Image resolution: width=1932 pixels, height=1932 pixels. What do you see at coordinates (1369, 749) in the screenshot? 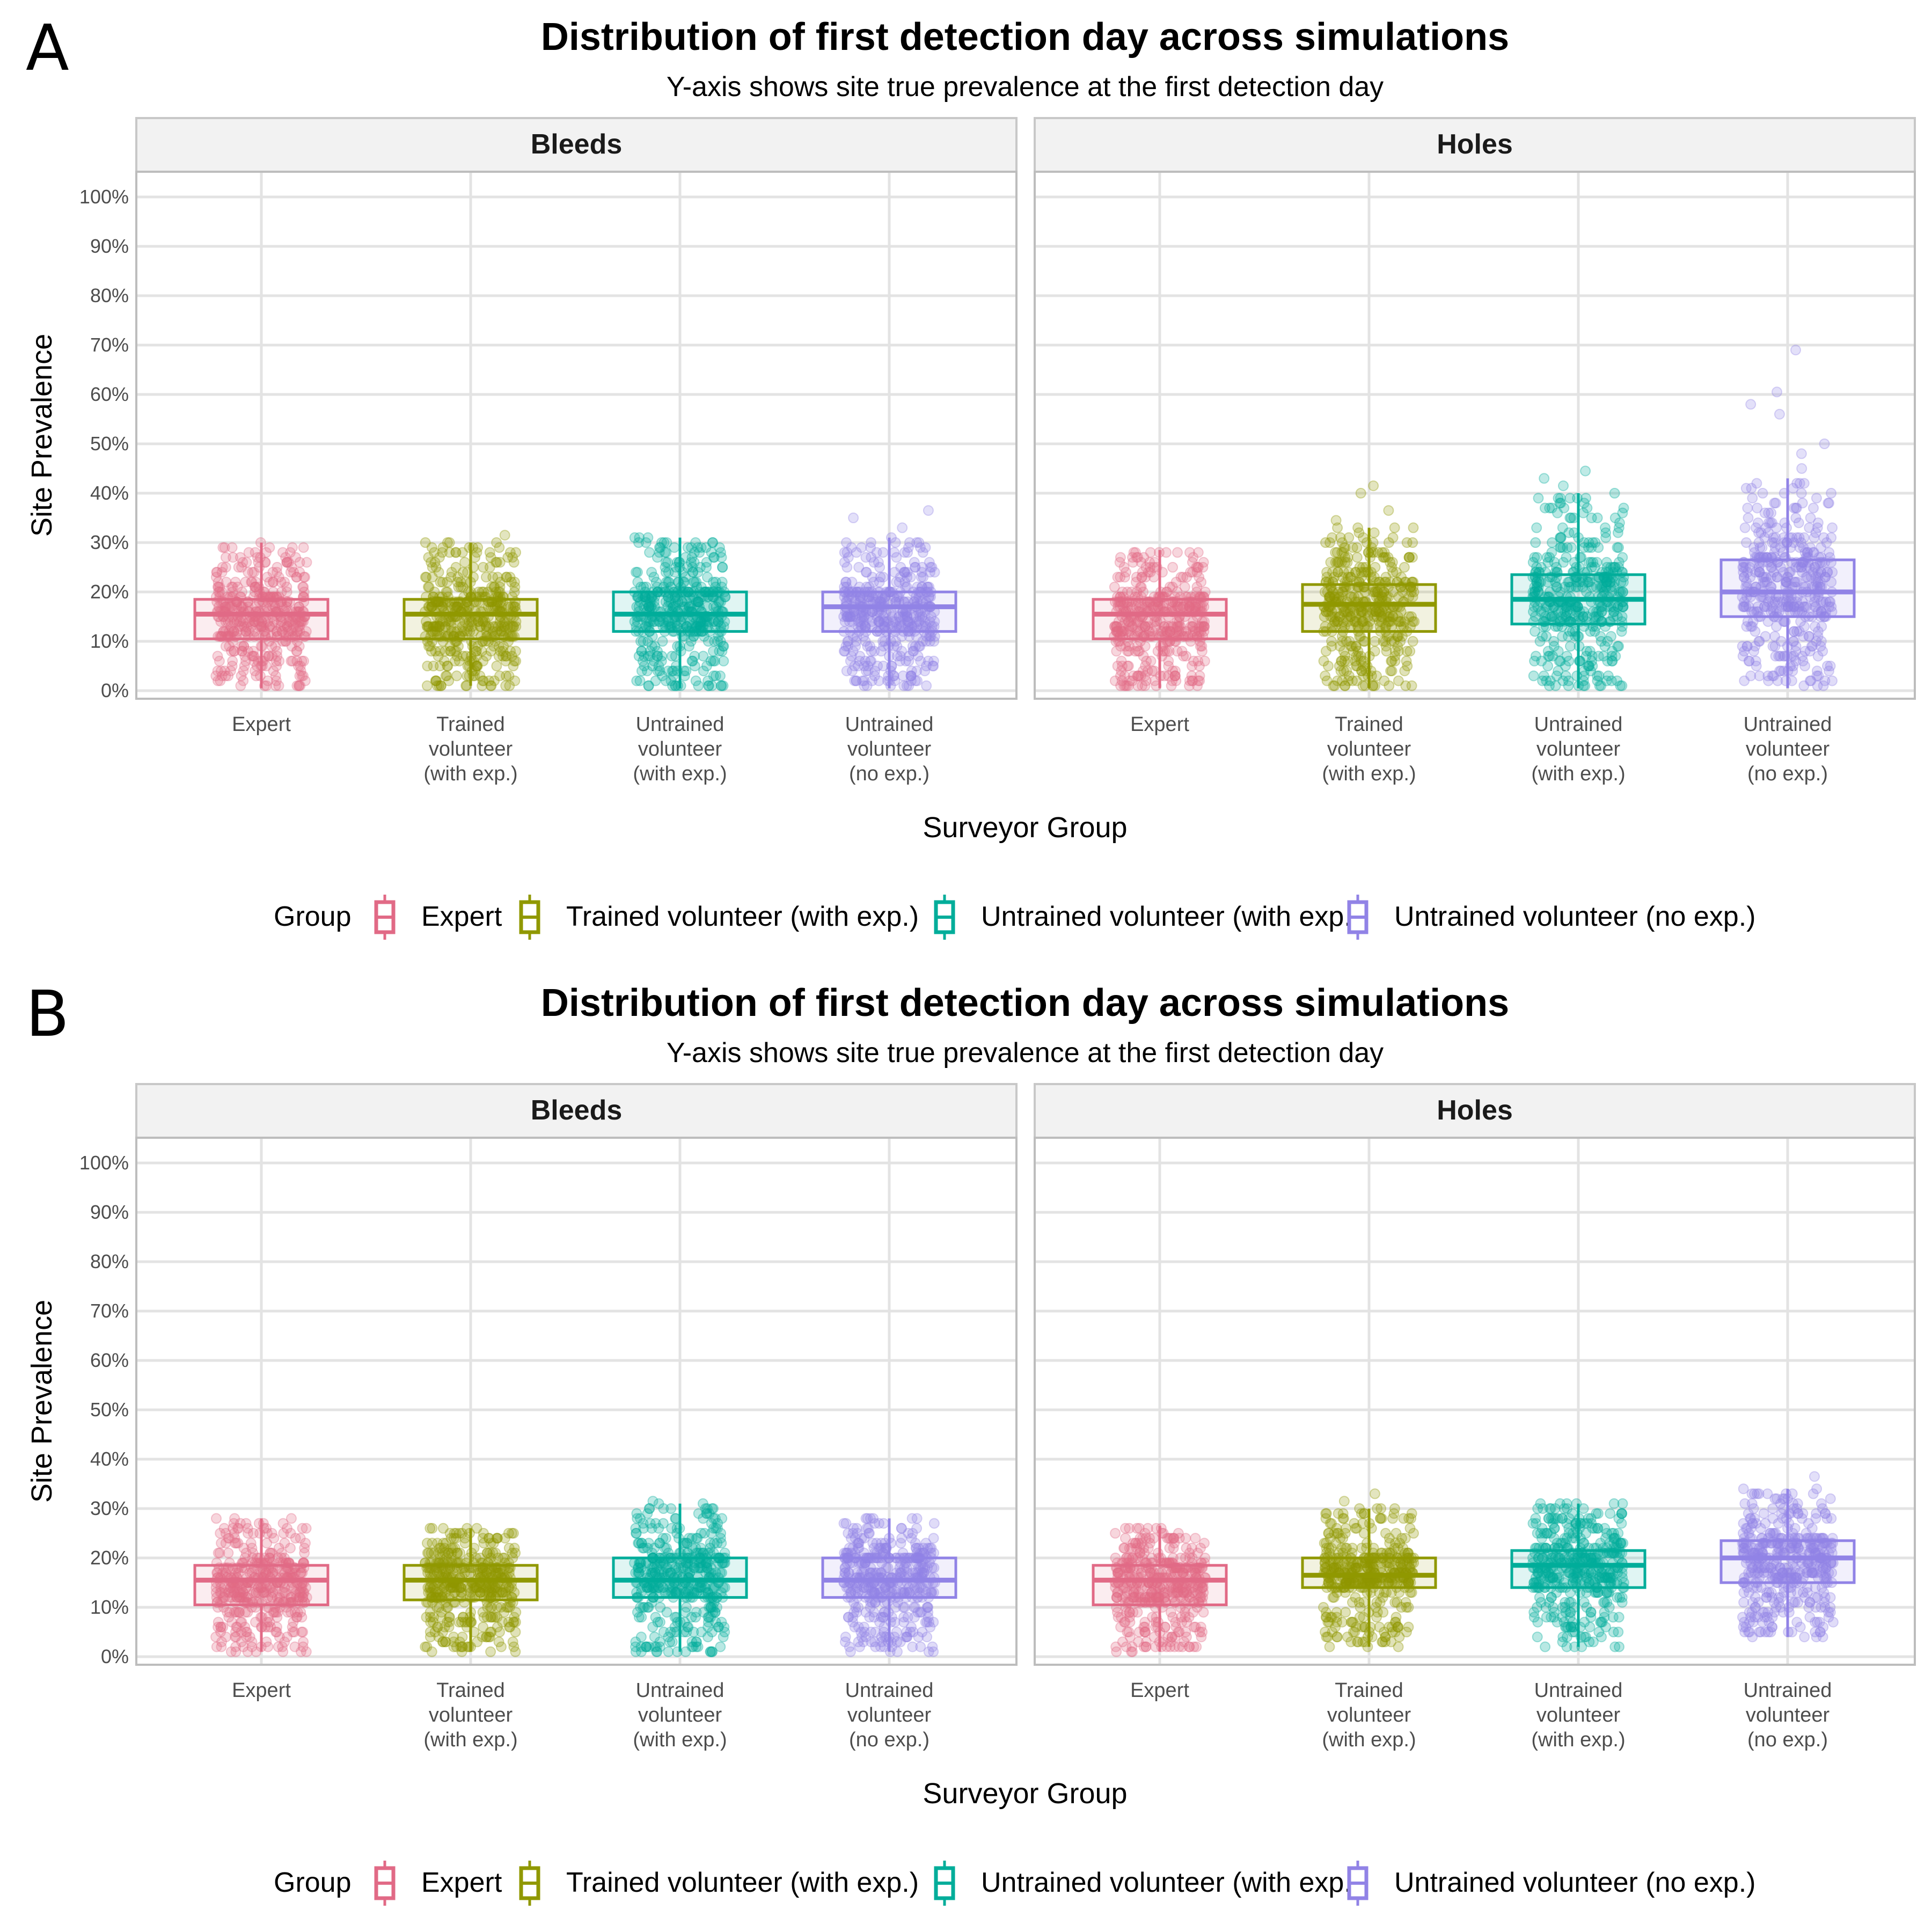
I see `x-tick-label: volunteer` at bounding box center [1369, 749].